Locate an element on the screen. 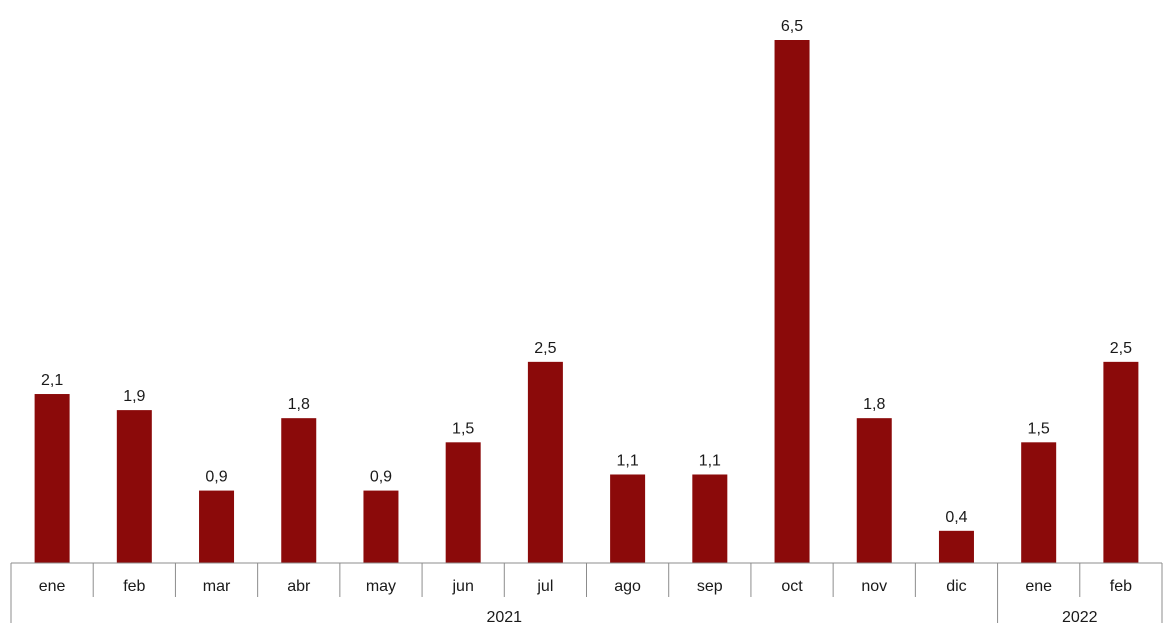 This screenshot has width=1164, height=623. value-label: 1,9 is located at coordinates (134, 396).